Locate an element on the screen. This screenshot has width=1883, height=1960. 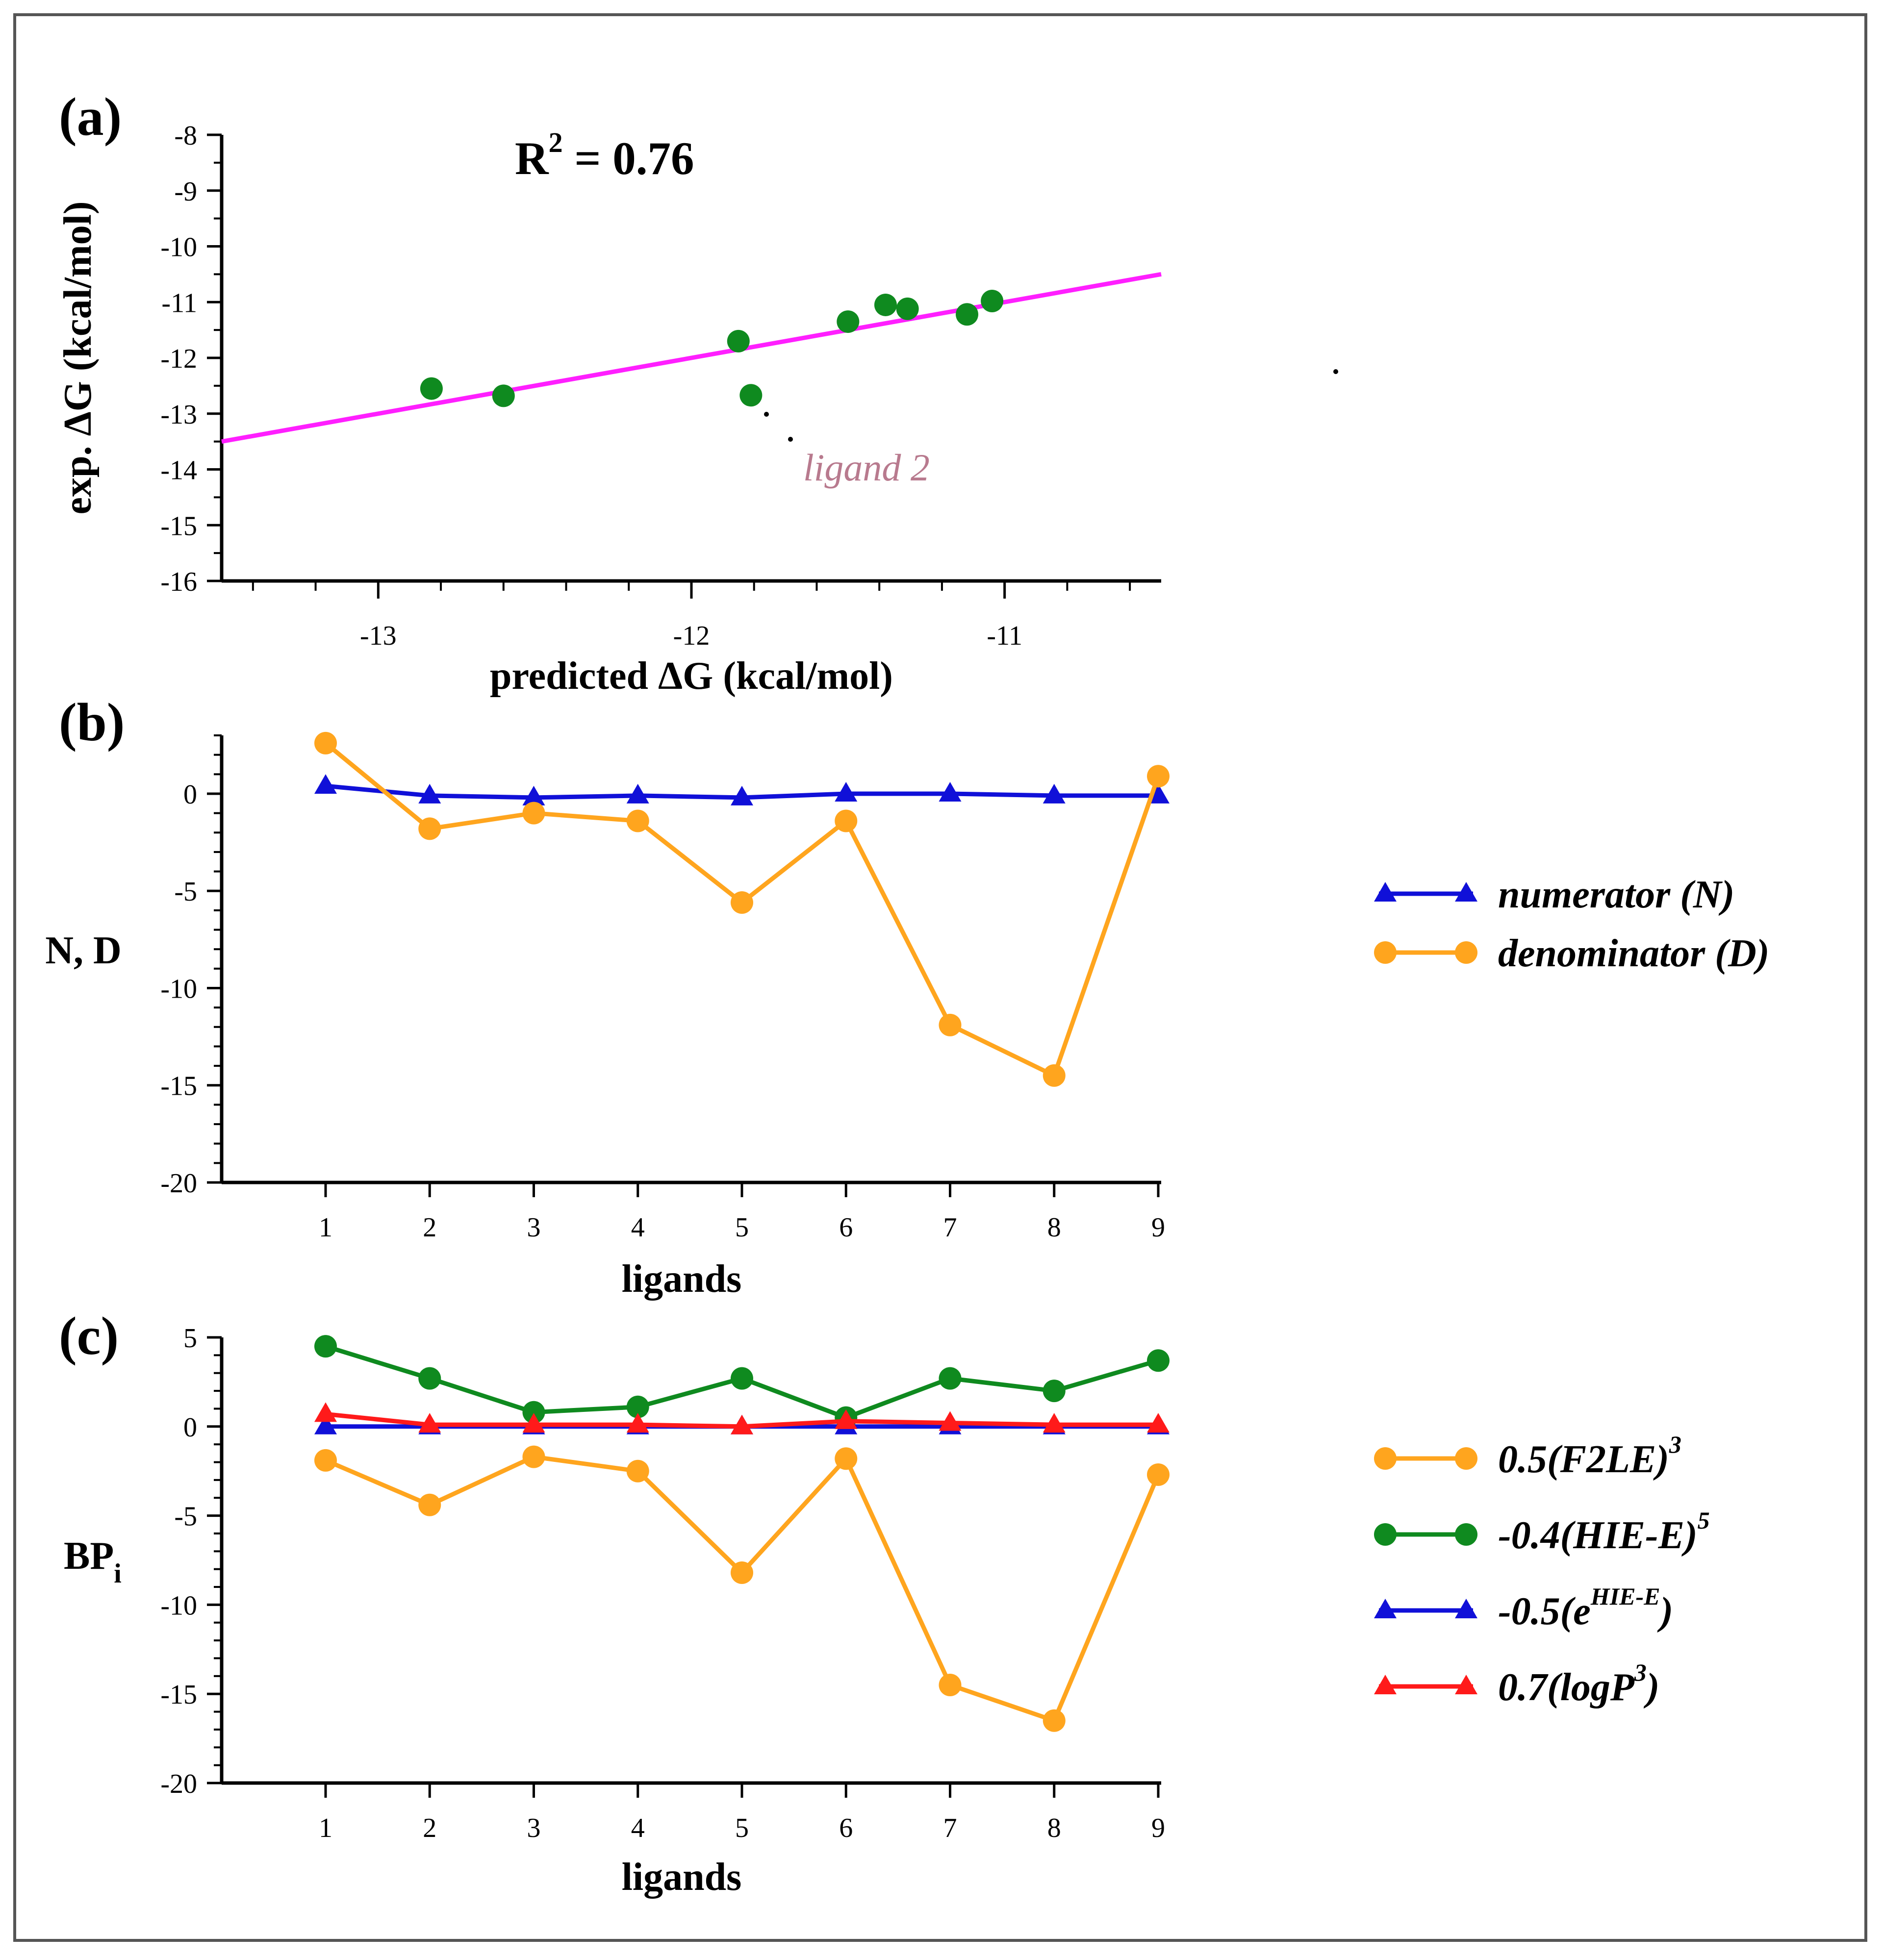
y-tick-label: 5 is located at coordinates (190, 1338).